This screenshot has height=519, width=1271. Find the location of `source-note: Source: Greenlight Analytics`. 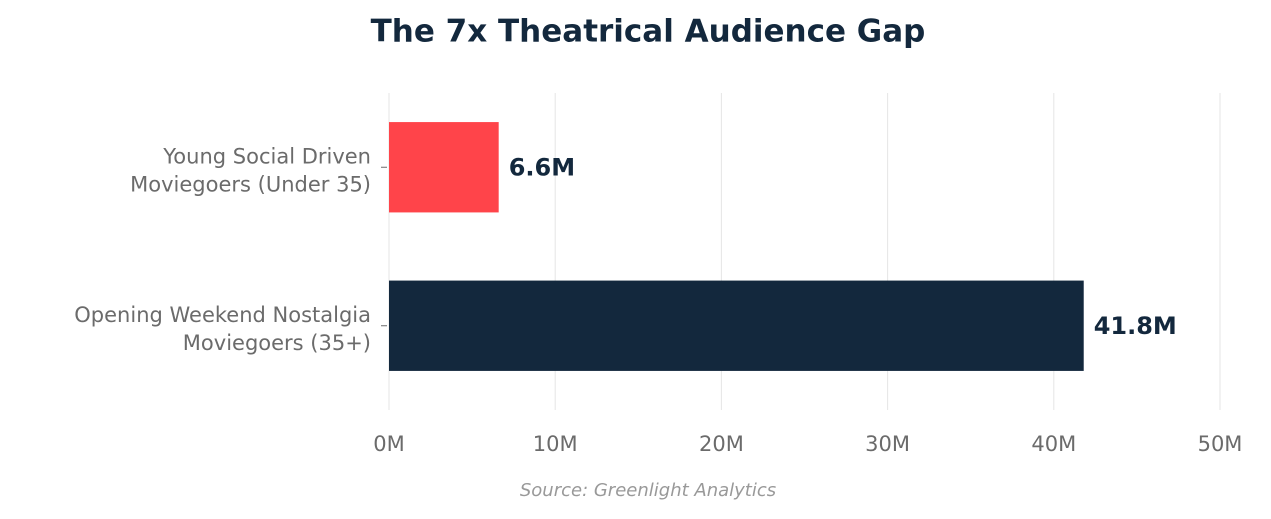

source-note: Source: Greenlight Analytics is located at coordinates (648, 490).